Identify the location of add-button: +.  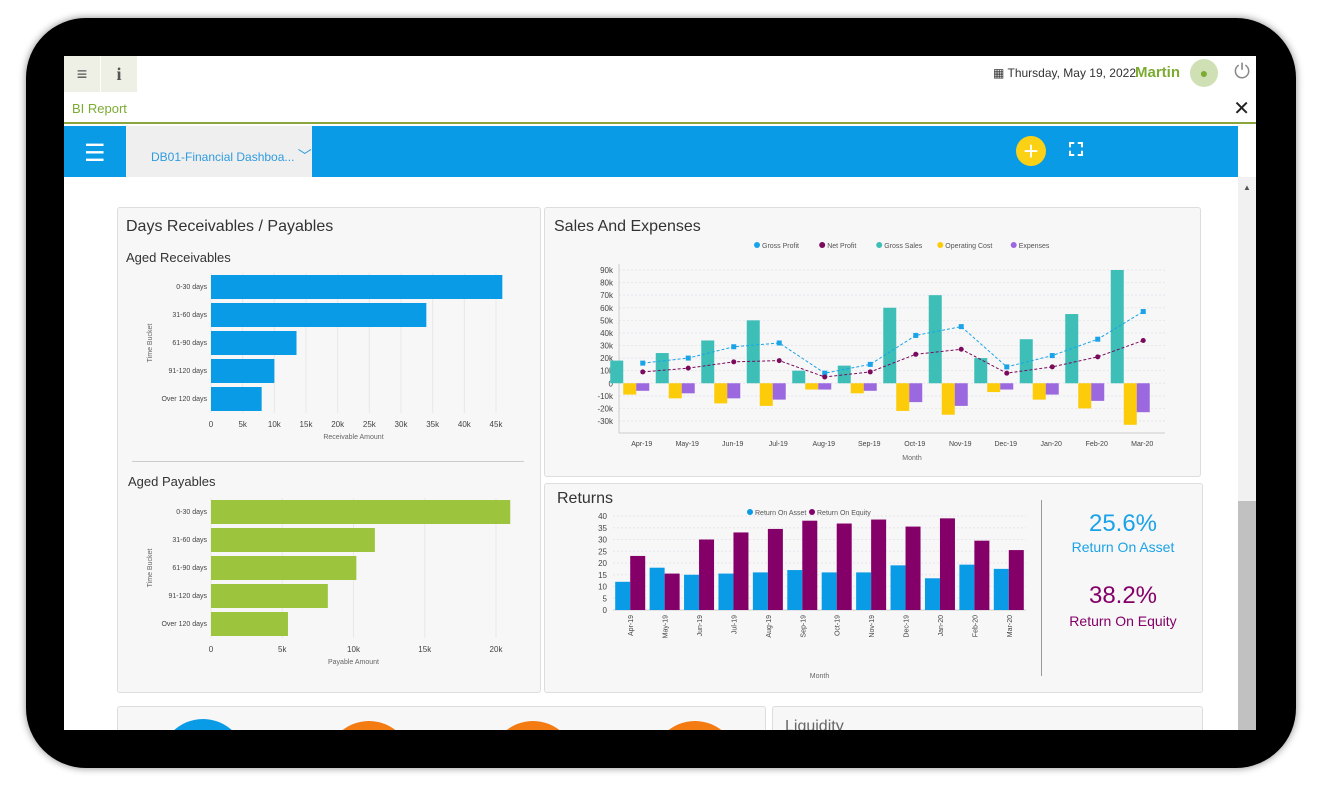
(1031, 151).